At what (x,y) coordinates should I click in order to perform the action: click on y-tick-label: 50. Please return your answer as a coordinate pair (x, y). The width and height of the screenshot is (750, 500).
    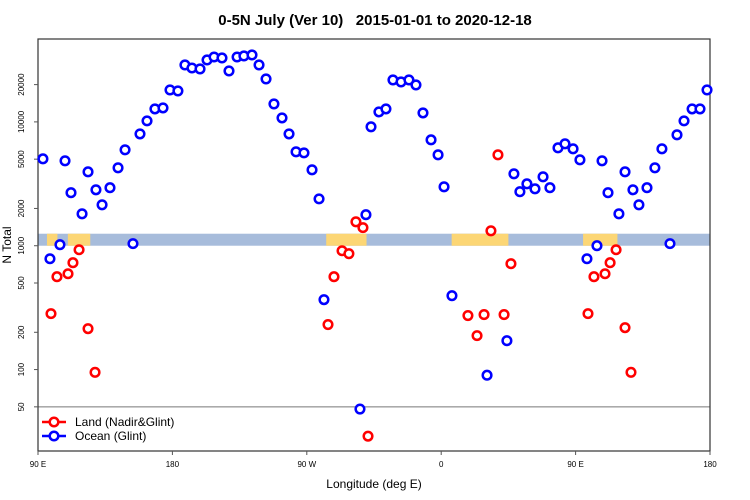
    Looking at the image, I should click on (21, 406).